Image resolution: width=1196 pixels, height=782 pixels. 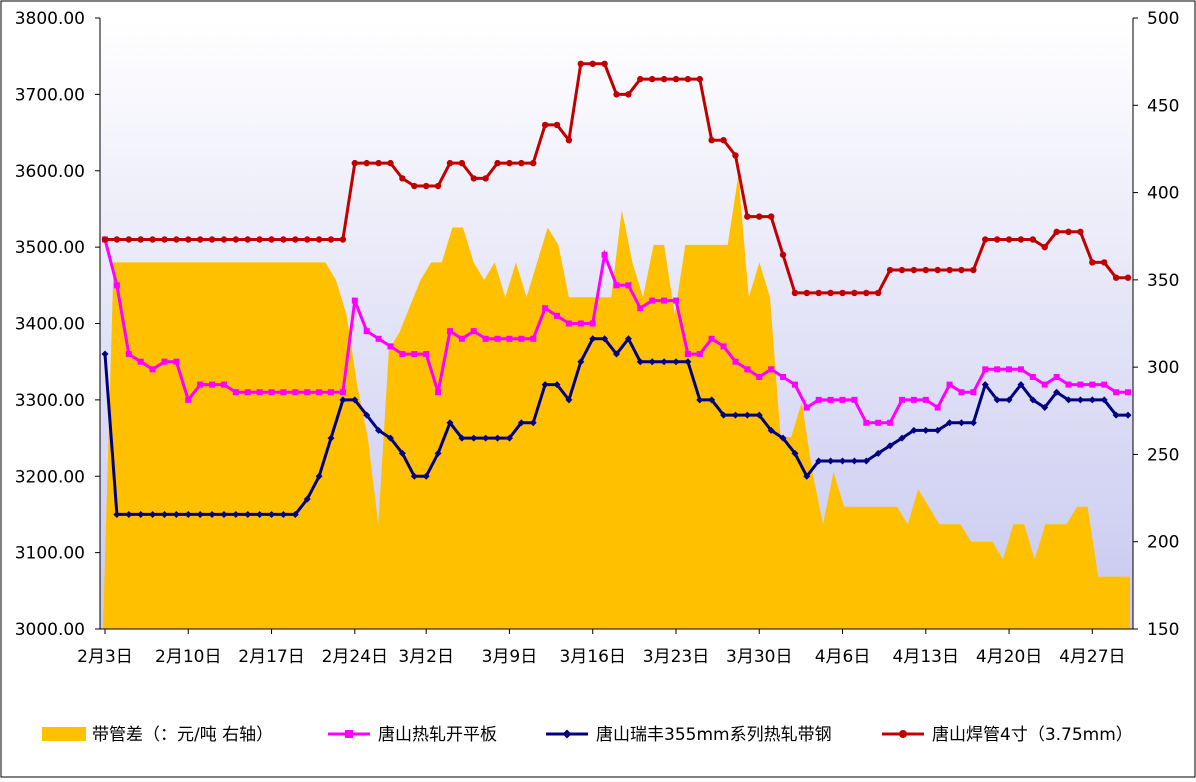 I want to click on x-tick-label-2: 2月17日, so click(x=271, y=657).